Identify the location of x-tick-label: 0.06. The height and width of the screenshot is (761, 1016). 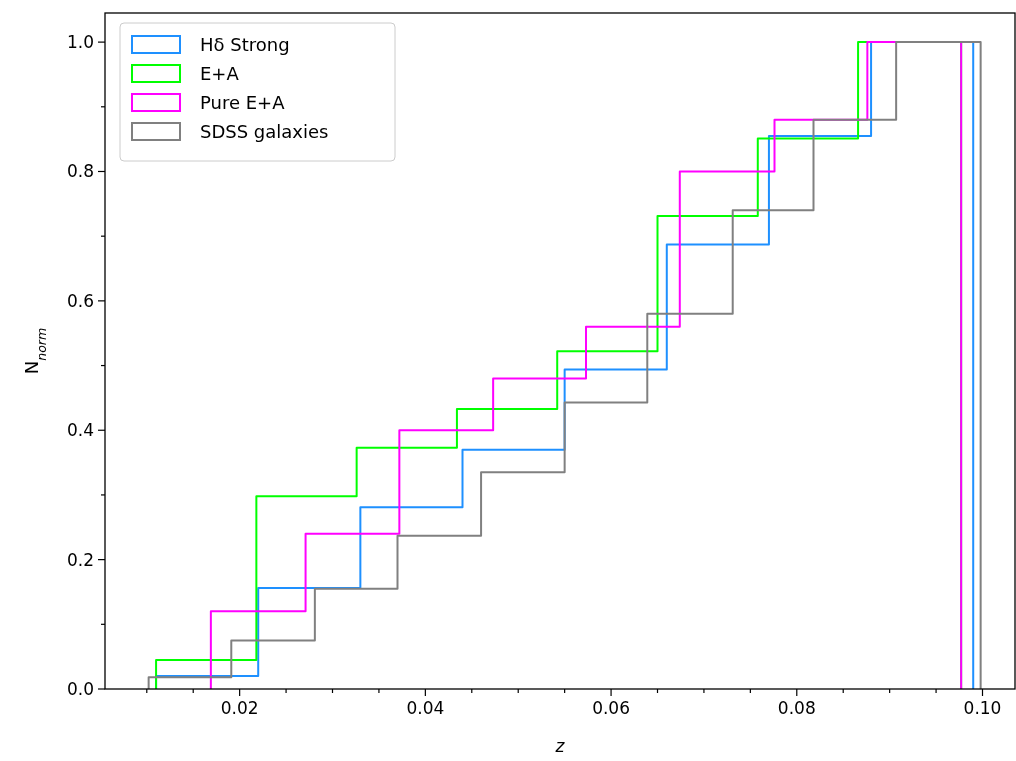
(611, 708).